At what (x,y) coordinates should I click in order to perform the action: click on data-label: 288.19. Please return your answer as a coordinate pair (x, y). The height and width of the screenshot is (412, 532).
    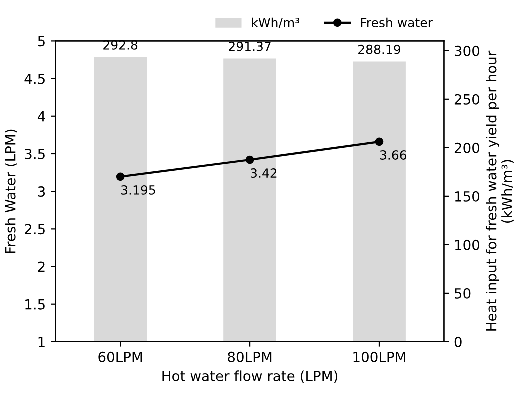
    Looking at the image, I should click on (379, 49).